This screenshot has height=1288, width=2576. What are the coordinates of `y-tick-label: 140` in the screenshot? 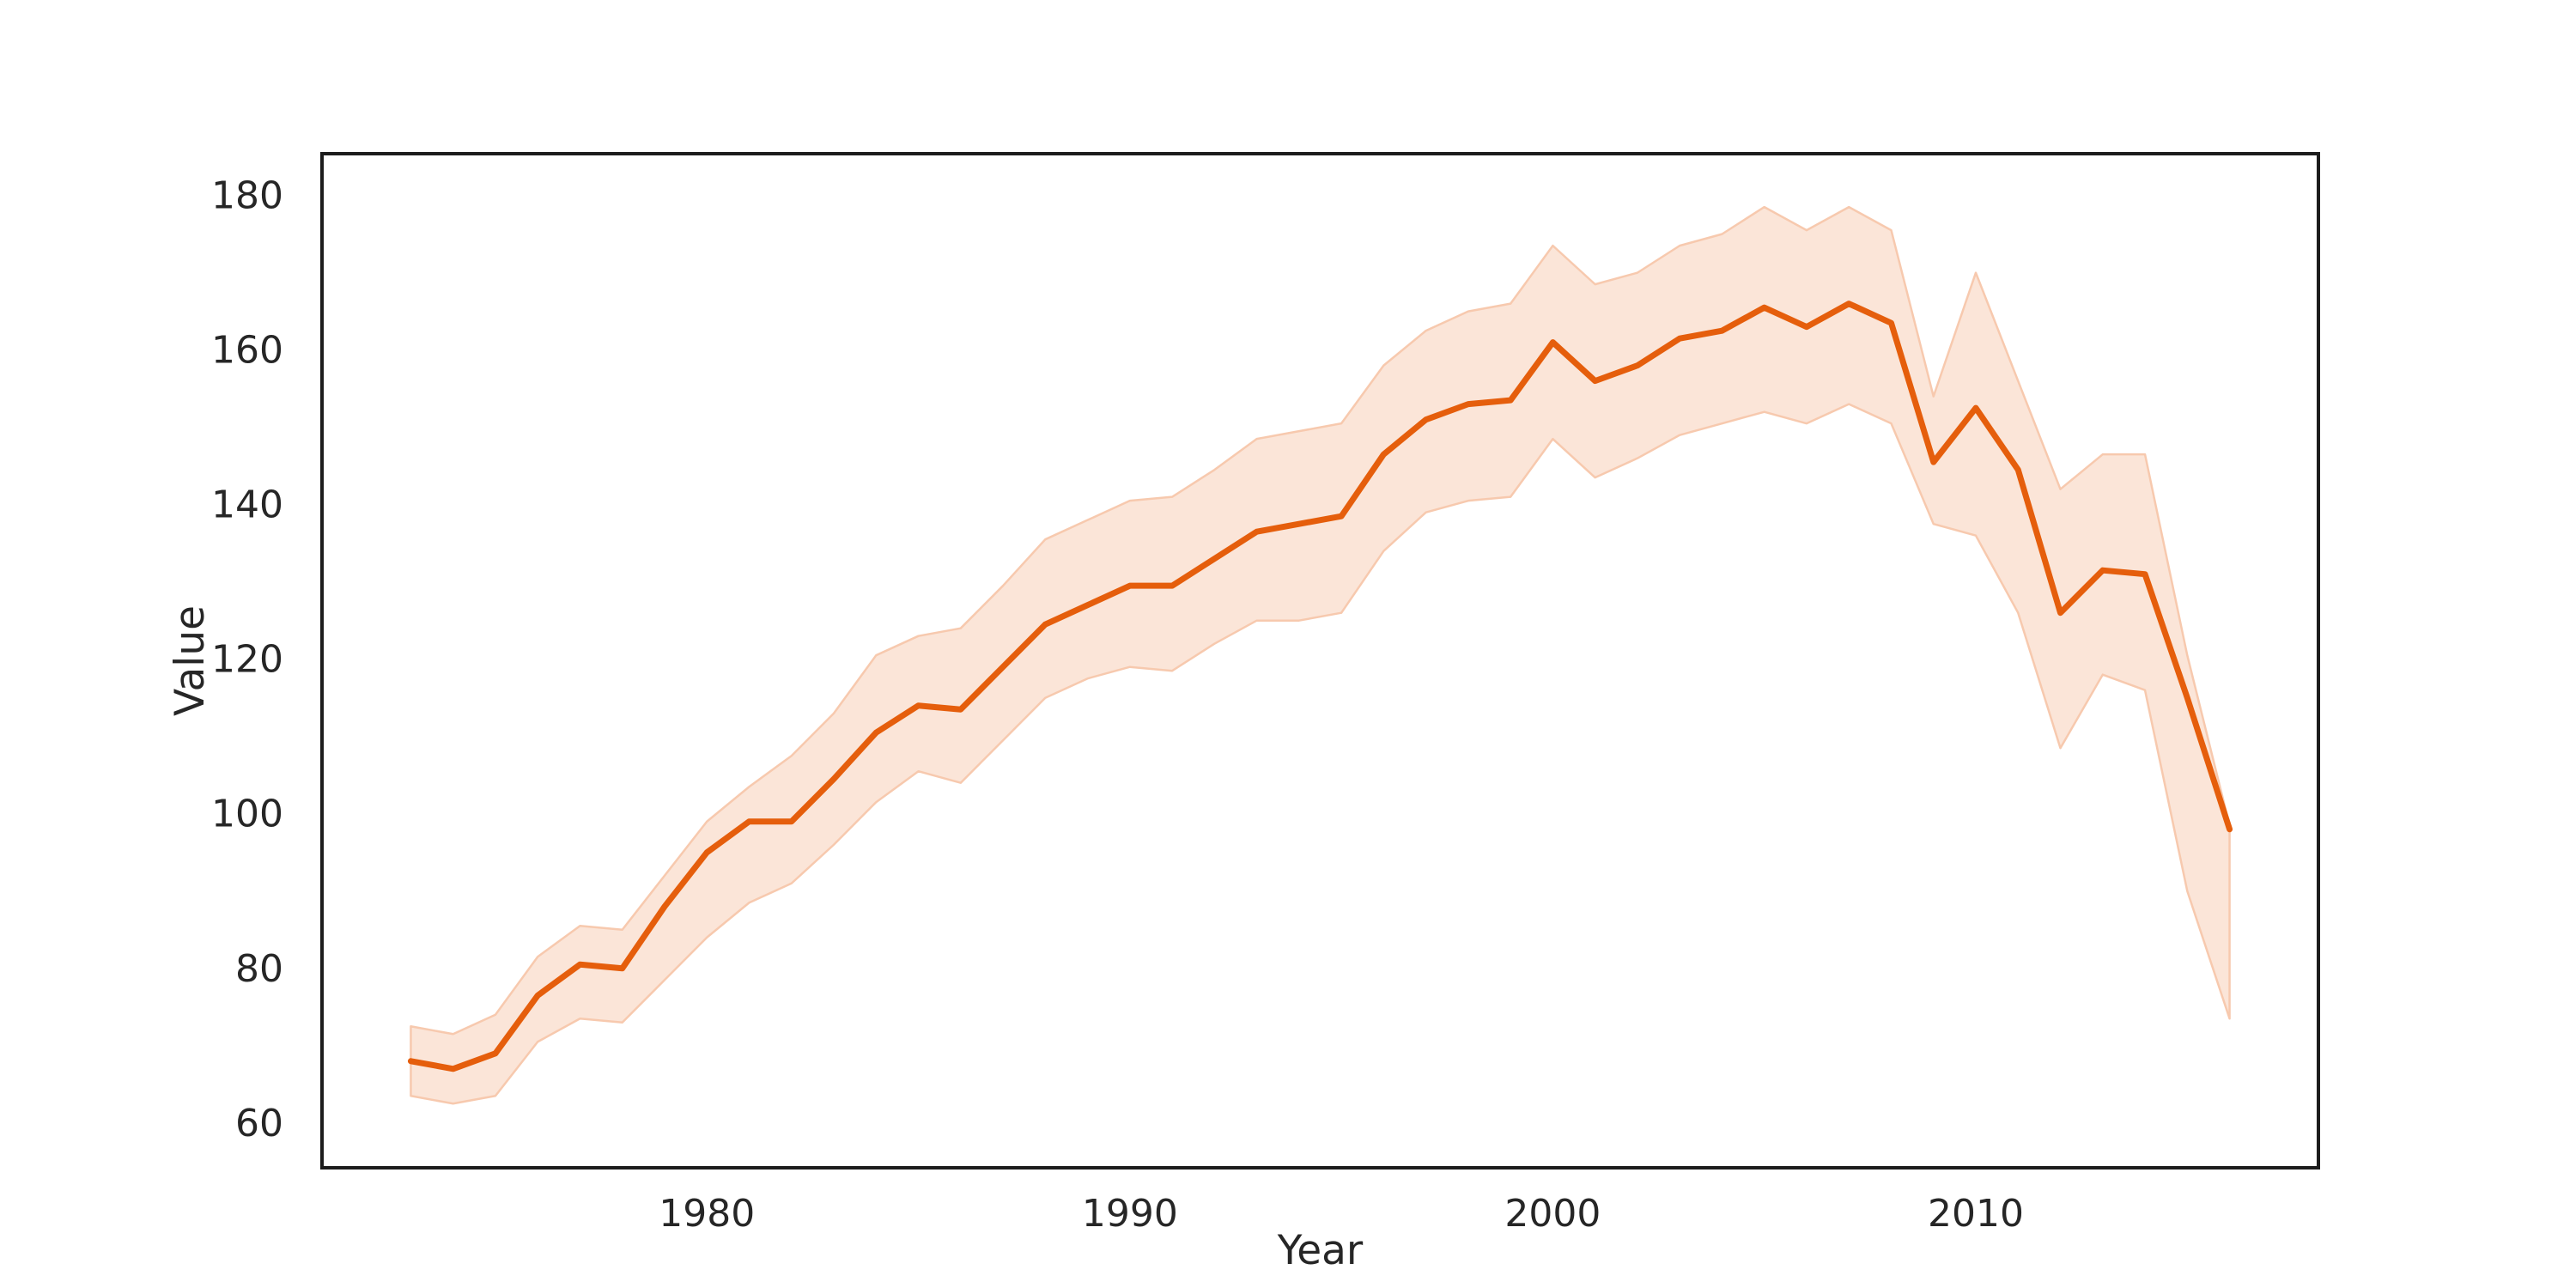 It's located at (247, 505).